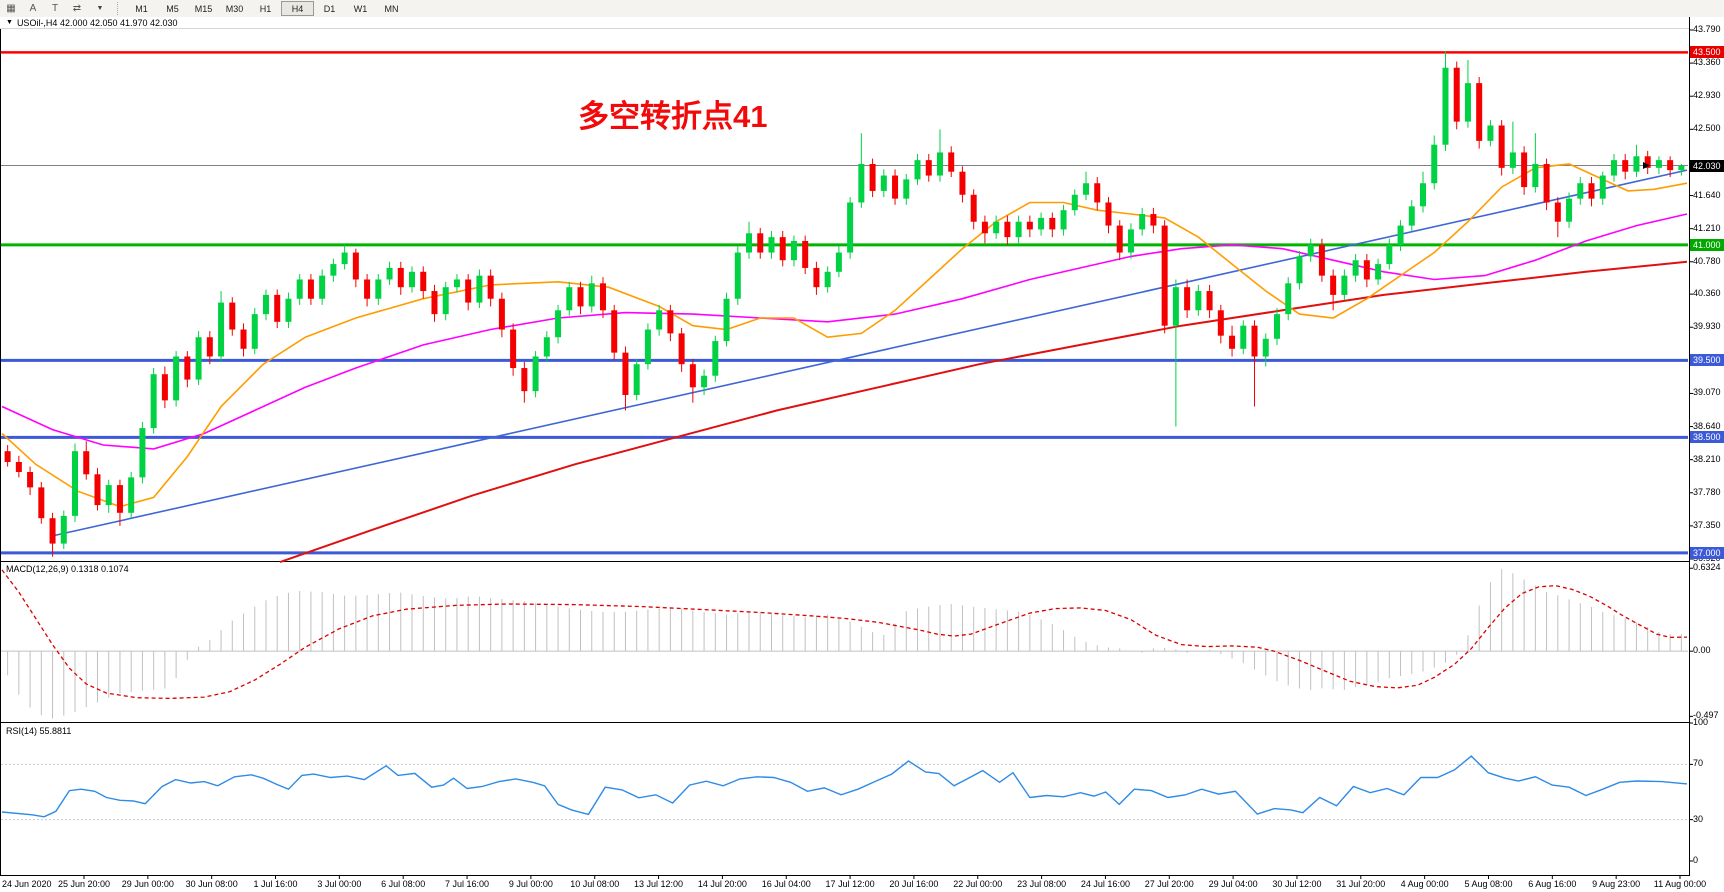  Describe the element at coordinates (1707, 524) in the screenshot. I see `price-tick-37.350: 37.350` at that location.